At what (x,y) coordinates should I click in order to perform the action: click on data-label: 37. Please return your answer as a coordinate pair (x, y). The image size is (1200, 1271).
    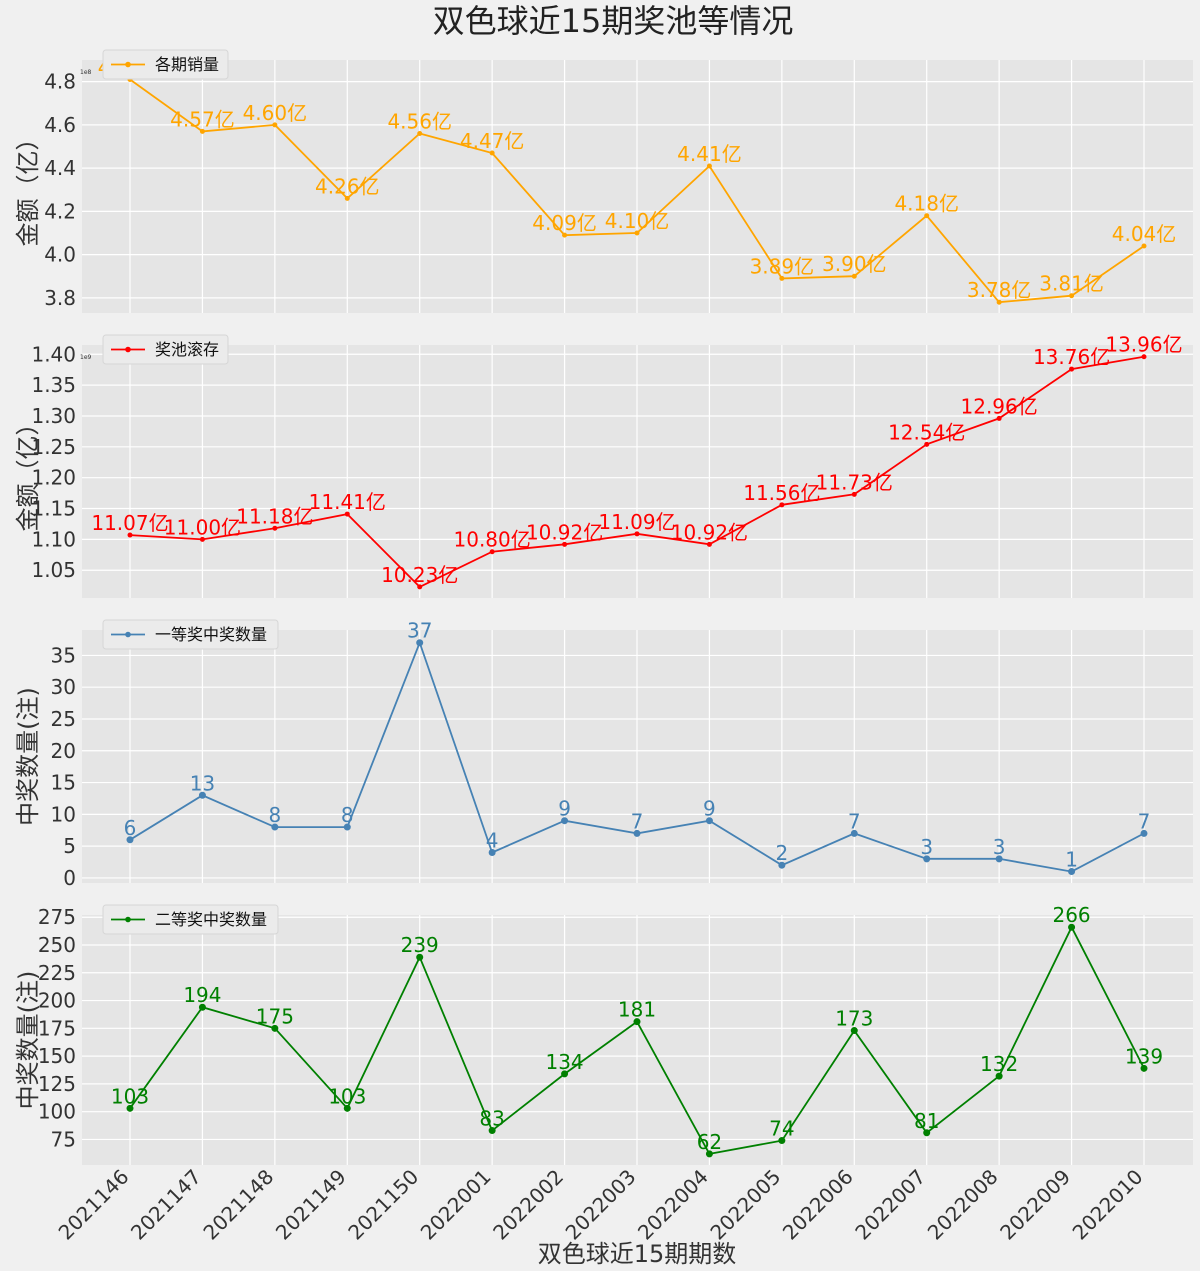
    Looking at the image, I should click on (419, 631).